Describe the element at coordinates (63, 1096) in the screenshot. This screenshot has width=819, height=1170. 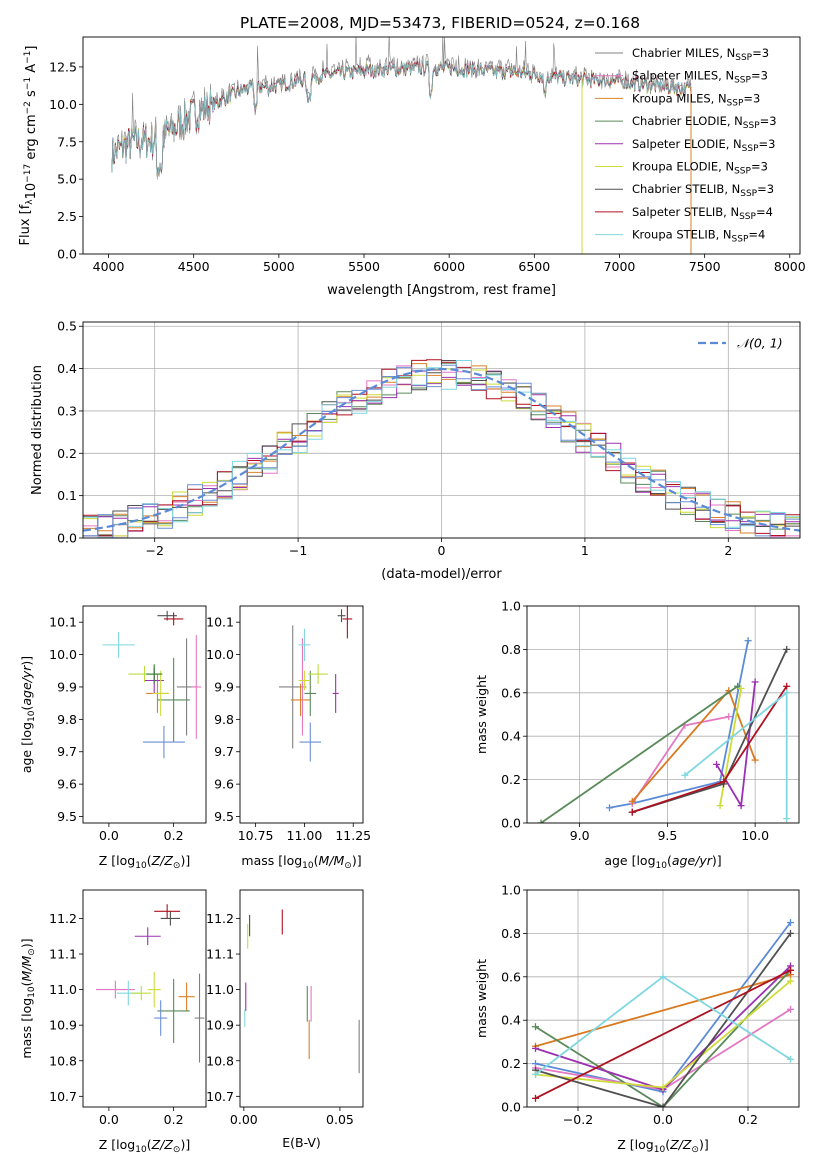
I see `y-tick-label: 10.7` at that location.